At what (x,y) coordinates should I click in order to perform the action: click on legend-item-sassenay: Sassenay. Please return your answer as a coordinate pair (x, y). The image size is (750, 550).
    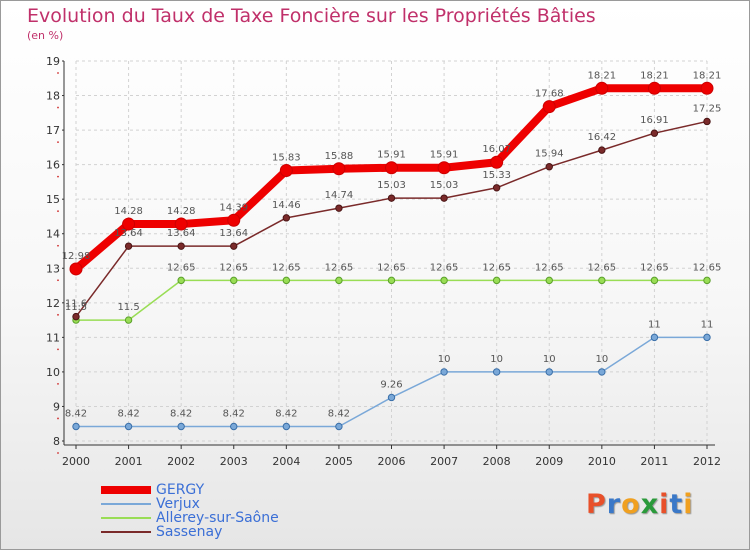
    Looking at the image, I should click on (190, 532).